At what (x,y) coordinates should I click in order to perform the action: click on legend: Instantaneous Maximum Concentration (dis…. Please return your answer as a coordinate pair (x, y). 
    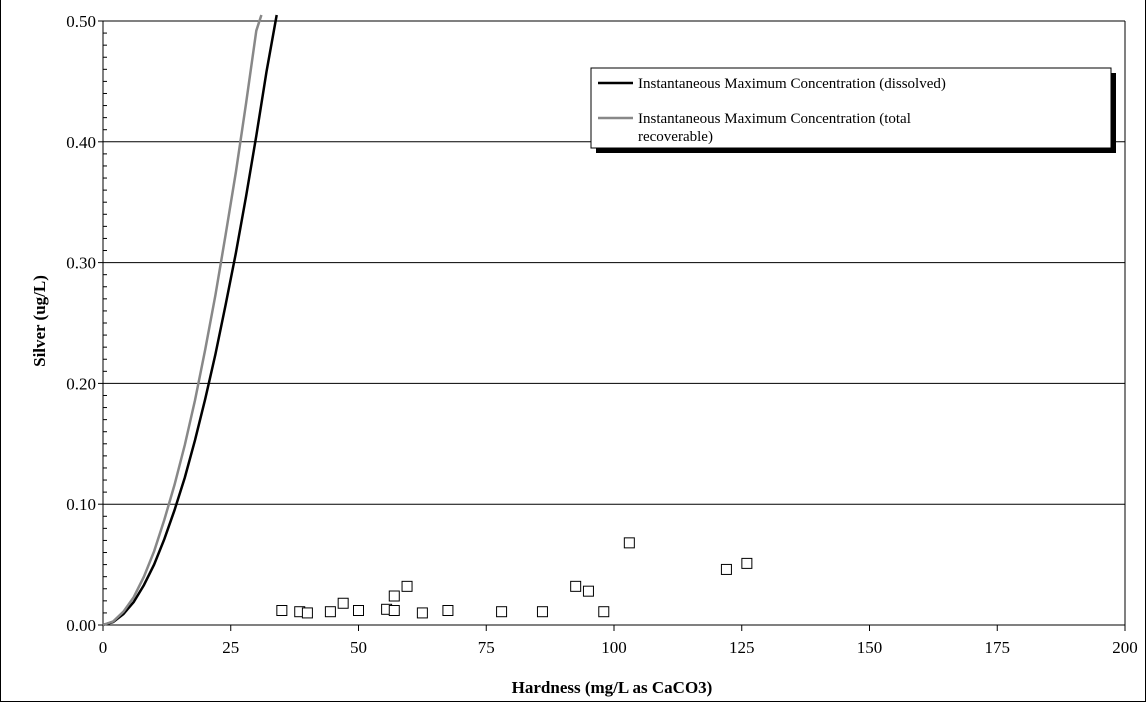
    Looking at the image, I should click on (853, 110).